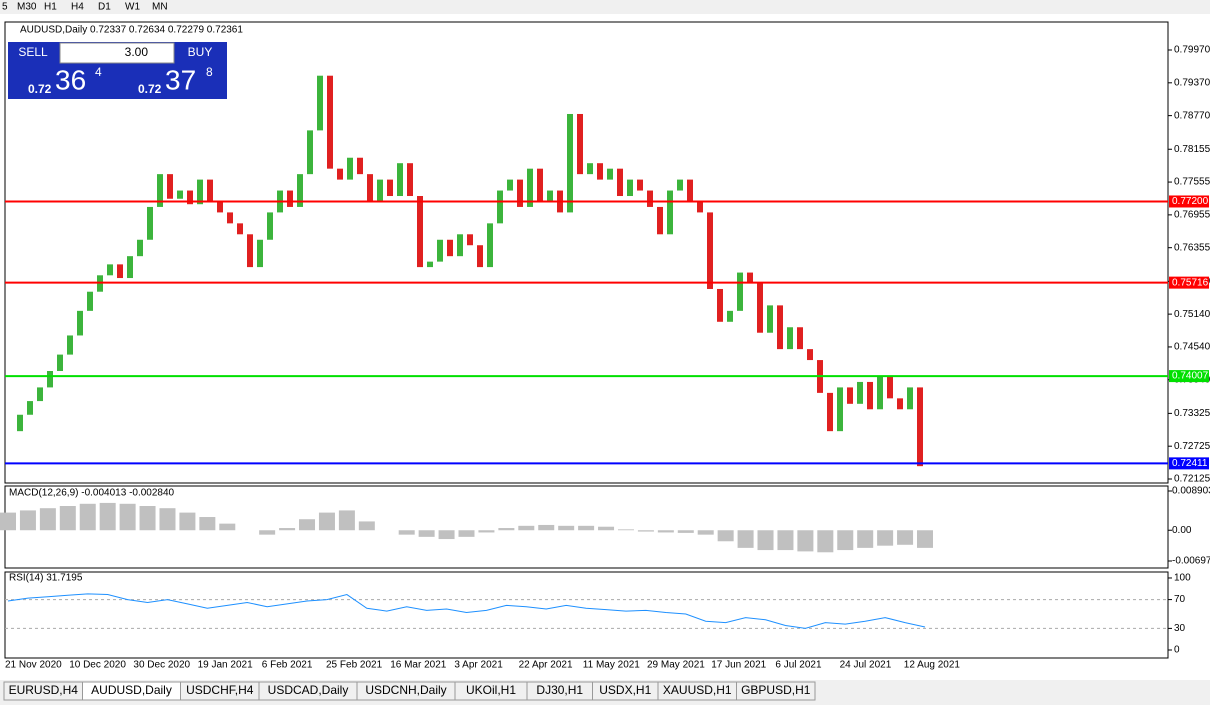 The height and width of the screenshot is (710, 1210). Describe the element at coordinates (1192, 149) in the screenshot. I see `y-tick-label: 0.78155` at that location.